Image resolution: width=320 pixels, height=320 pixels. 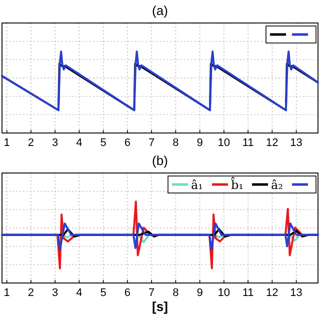 What do you see at coordinates (277, 185) in the screenshot?
I see `legend-label: â₂` at bounding box center [277, 185].